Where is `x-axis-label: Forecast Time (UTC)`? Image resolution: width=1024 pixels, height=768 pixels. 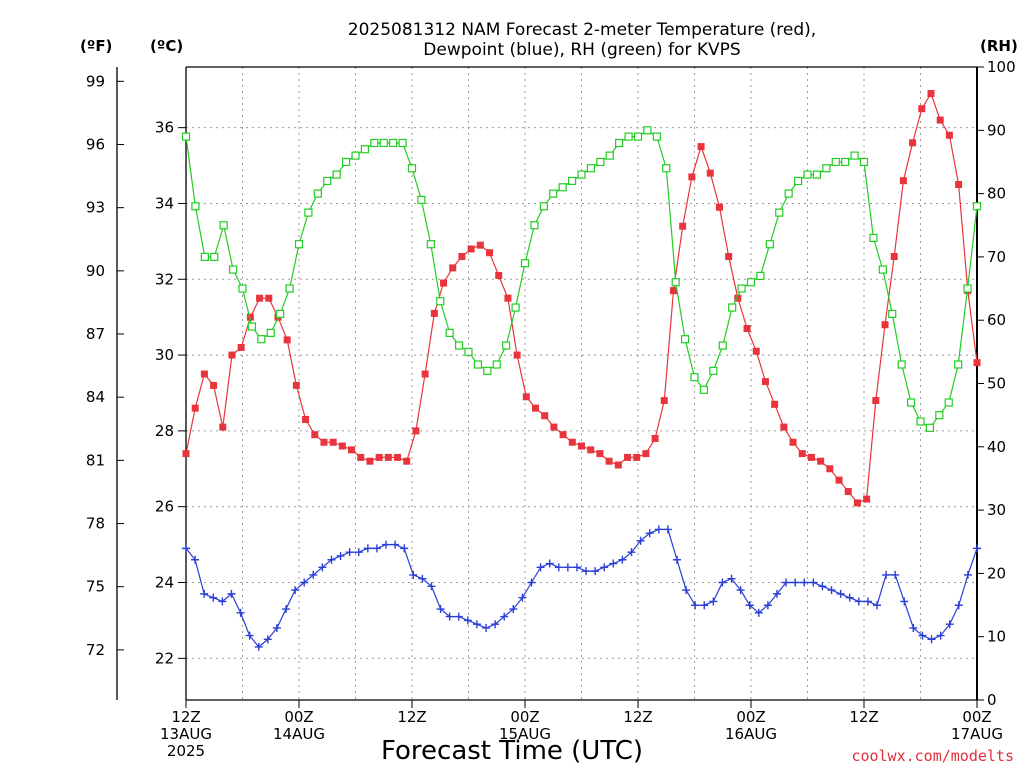
x-axis-label: Forecast Time (UTC) is located at coordinates (512, 751).